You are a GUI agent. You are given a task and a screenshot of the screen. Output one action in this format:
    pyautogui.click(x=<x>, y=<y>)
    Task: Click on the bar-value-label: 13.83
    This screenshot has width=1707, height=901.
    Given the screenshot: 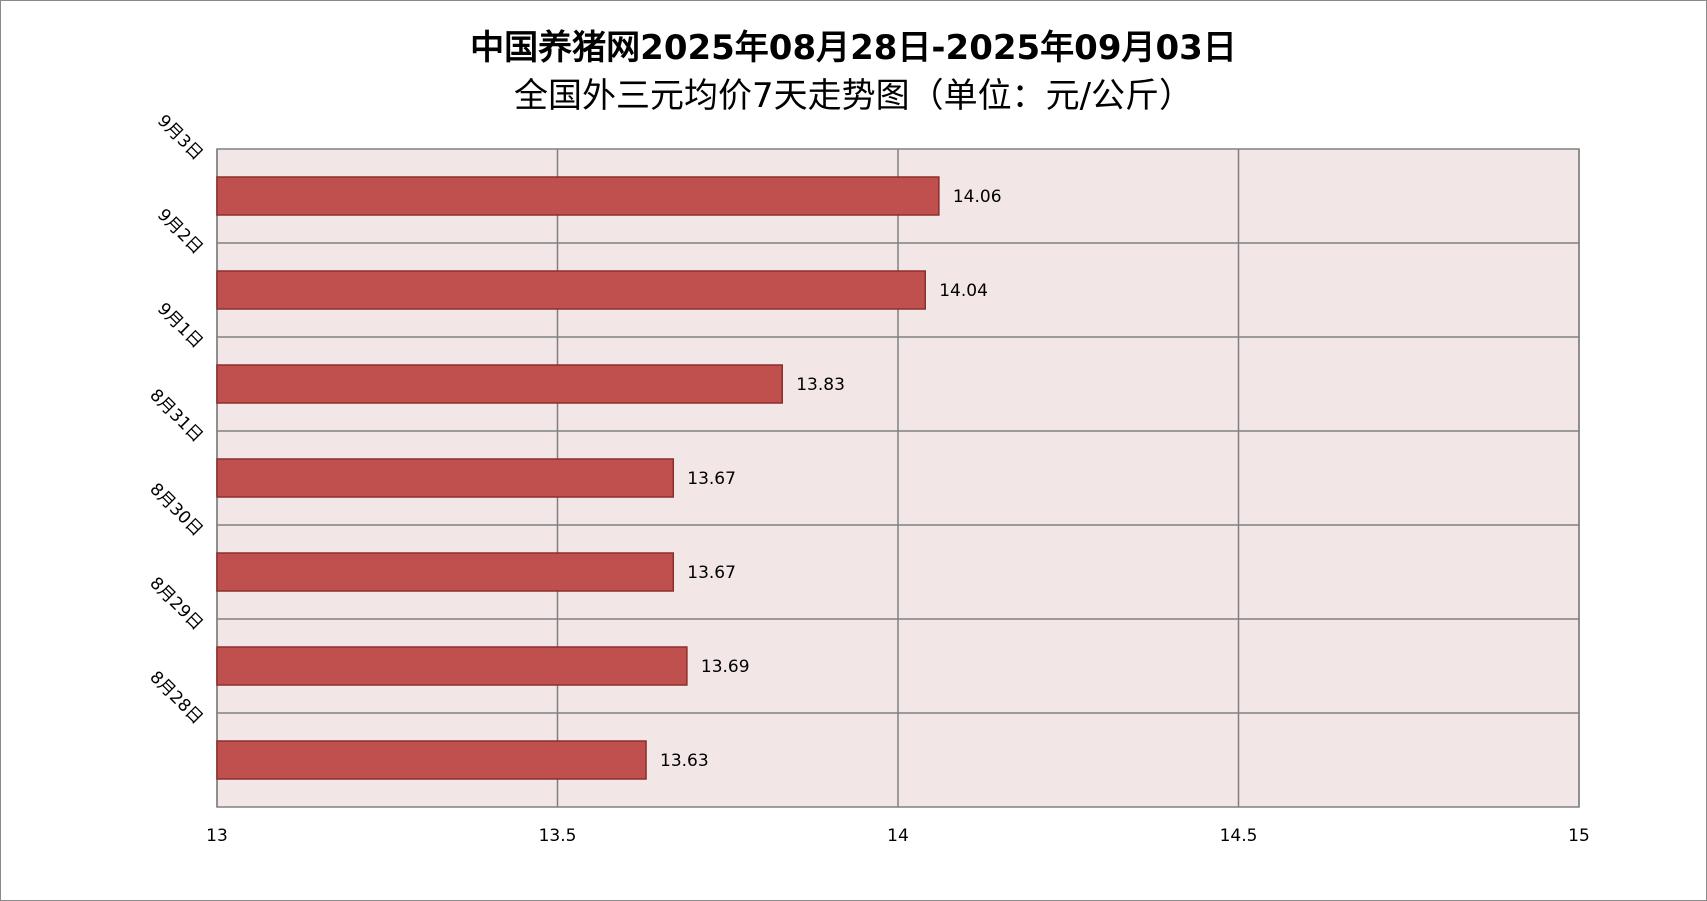 What is the action you would take?
    pyautogui.click(x=820, y=385)
    